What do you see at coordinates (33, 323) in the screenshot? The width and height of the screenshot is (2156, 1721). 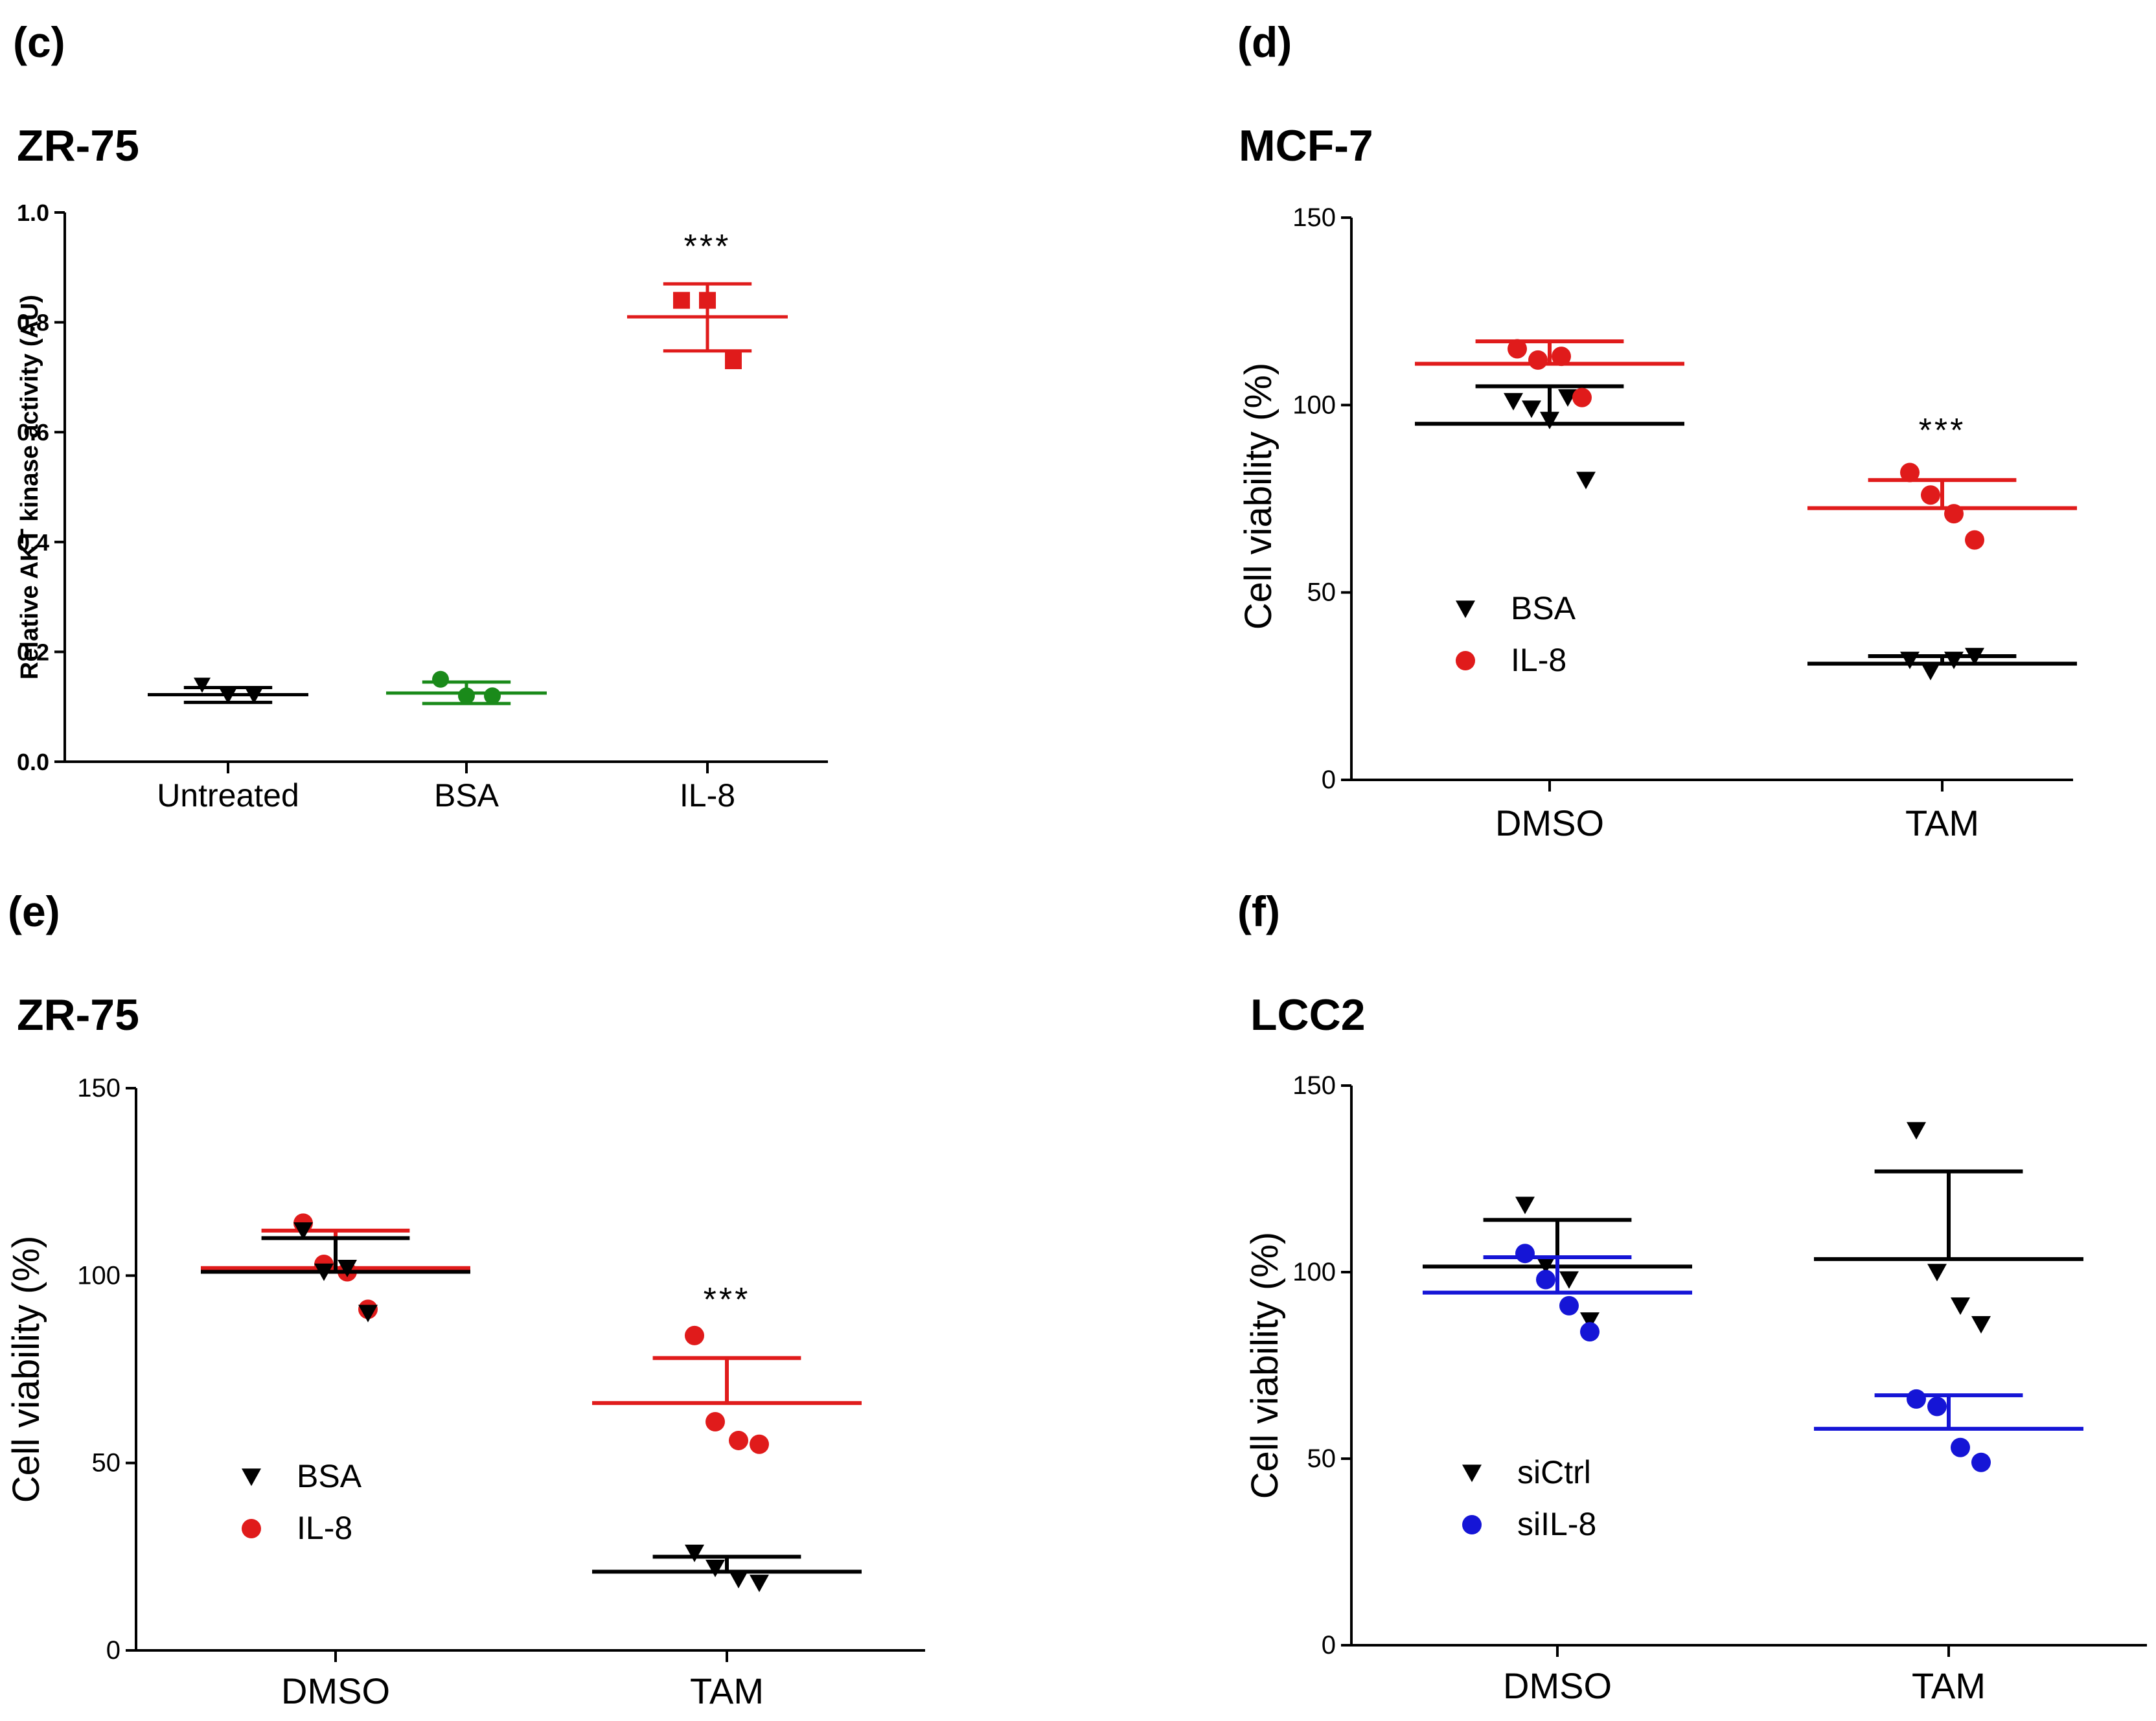 I see `y-tick-label: 0.8` at bounding box center [33, 323].